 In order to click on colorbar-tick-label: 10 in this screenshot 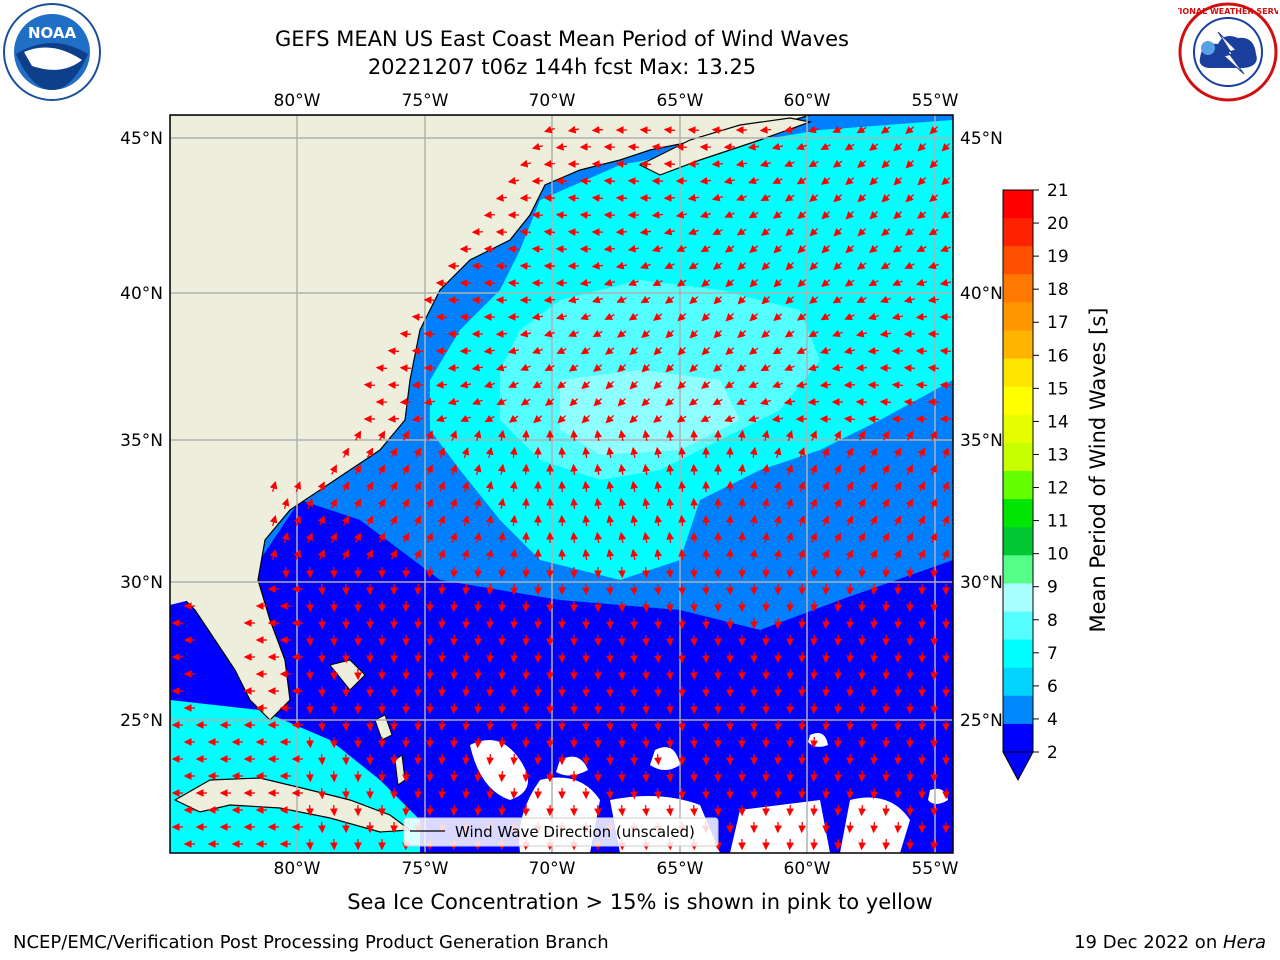, I will do `click(1058, 555)`.